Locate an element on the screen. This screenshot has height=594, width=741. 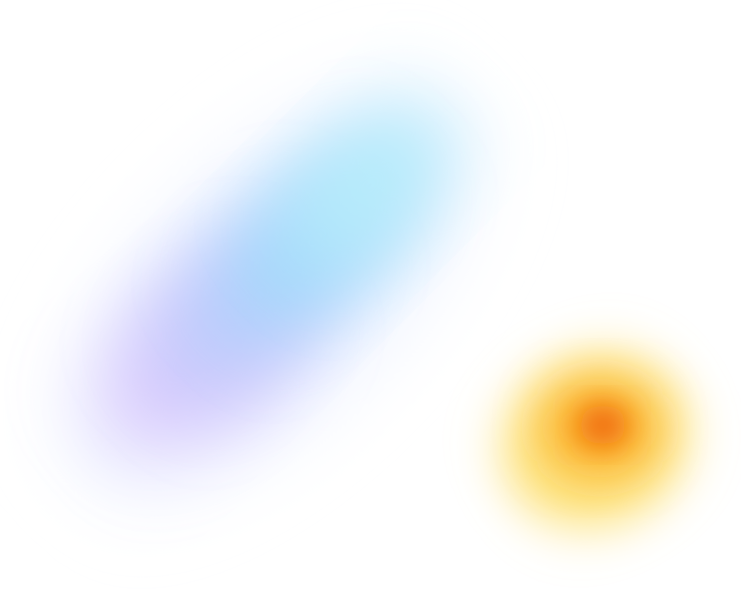
warm-blob-core is located at coordinates (603, 425).